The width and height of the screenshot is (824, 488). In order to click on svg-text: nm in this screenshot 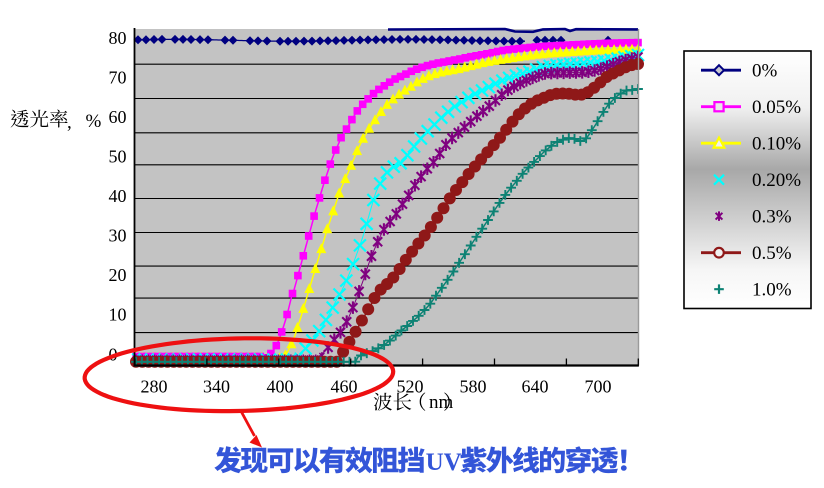, I will do `click(441, 402)`.